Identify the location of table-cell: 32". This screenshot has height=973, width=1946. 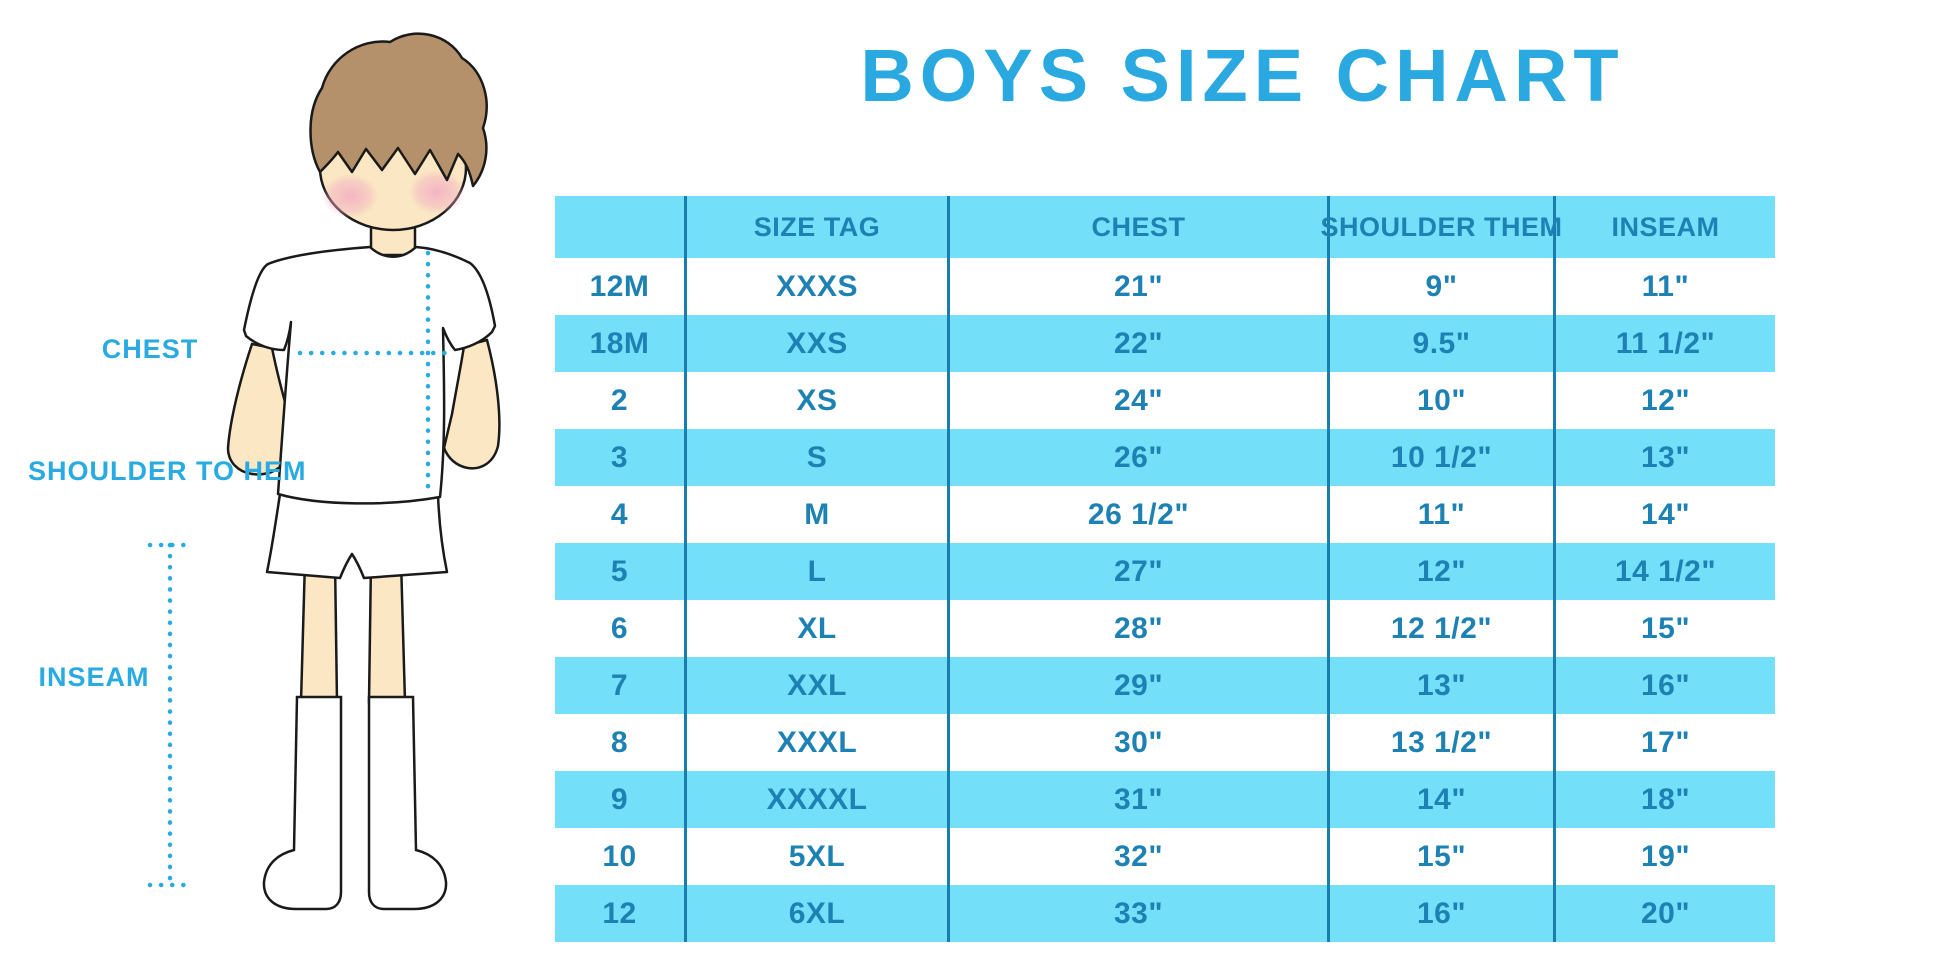
(1140, 856).